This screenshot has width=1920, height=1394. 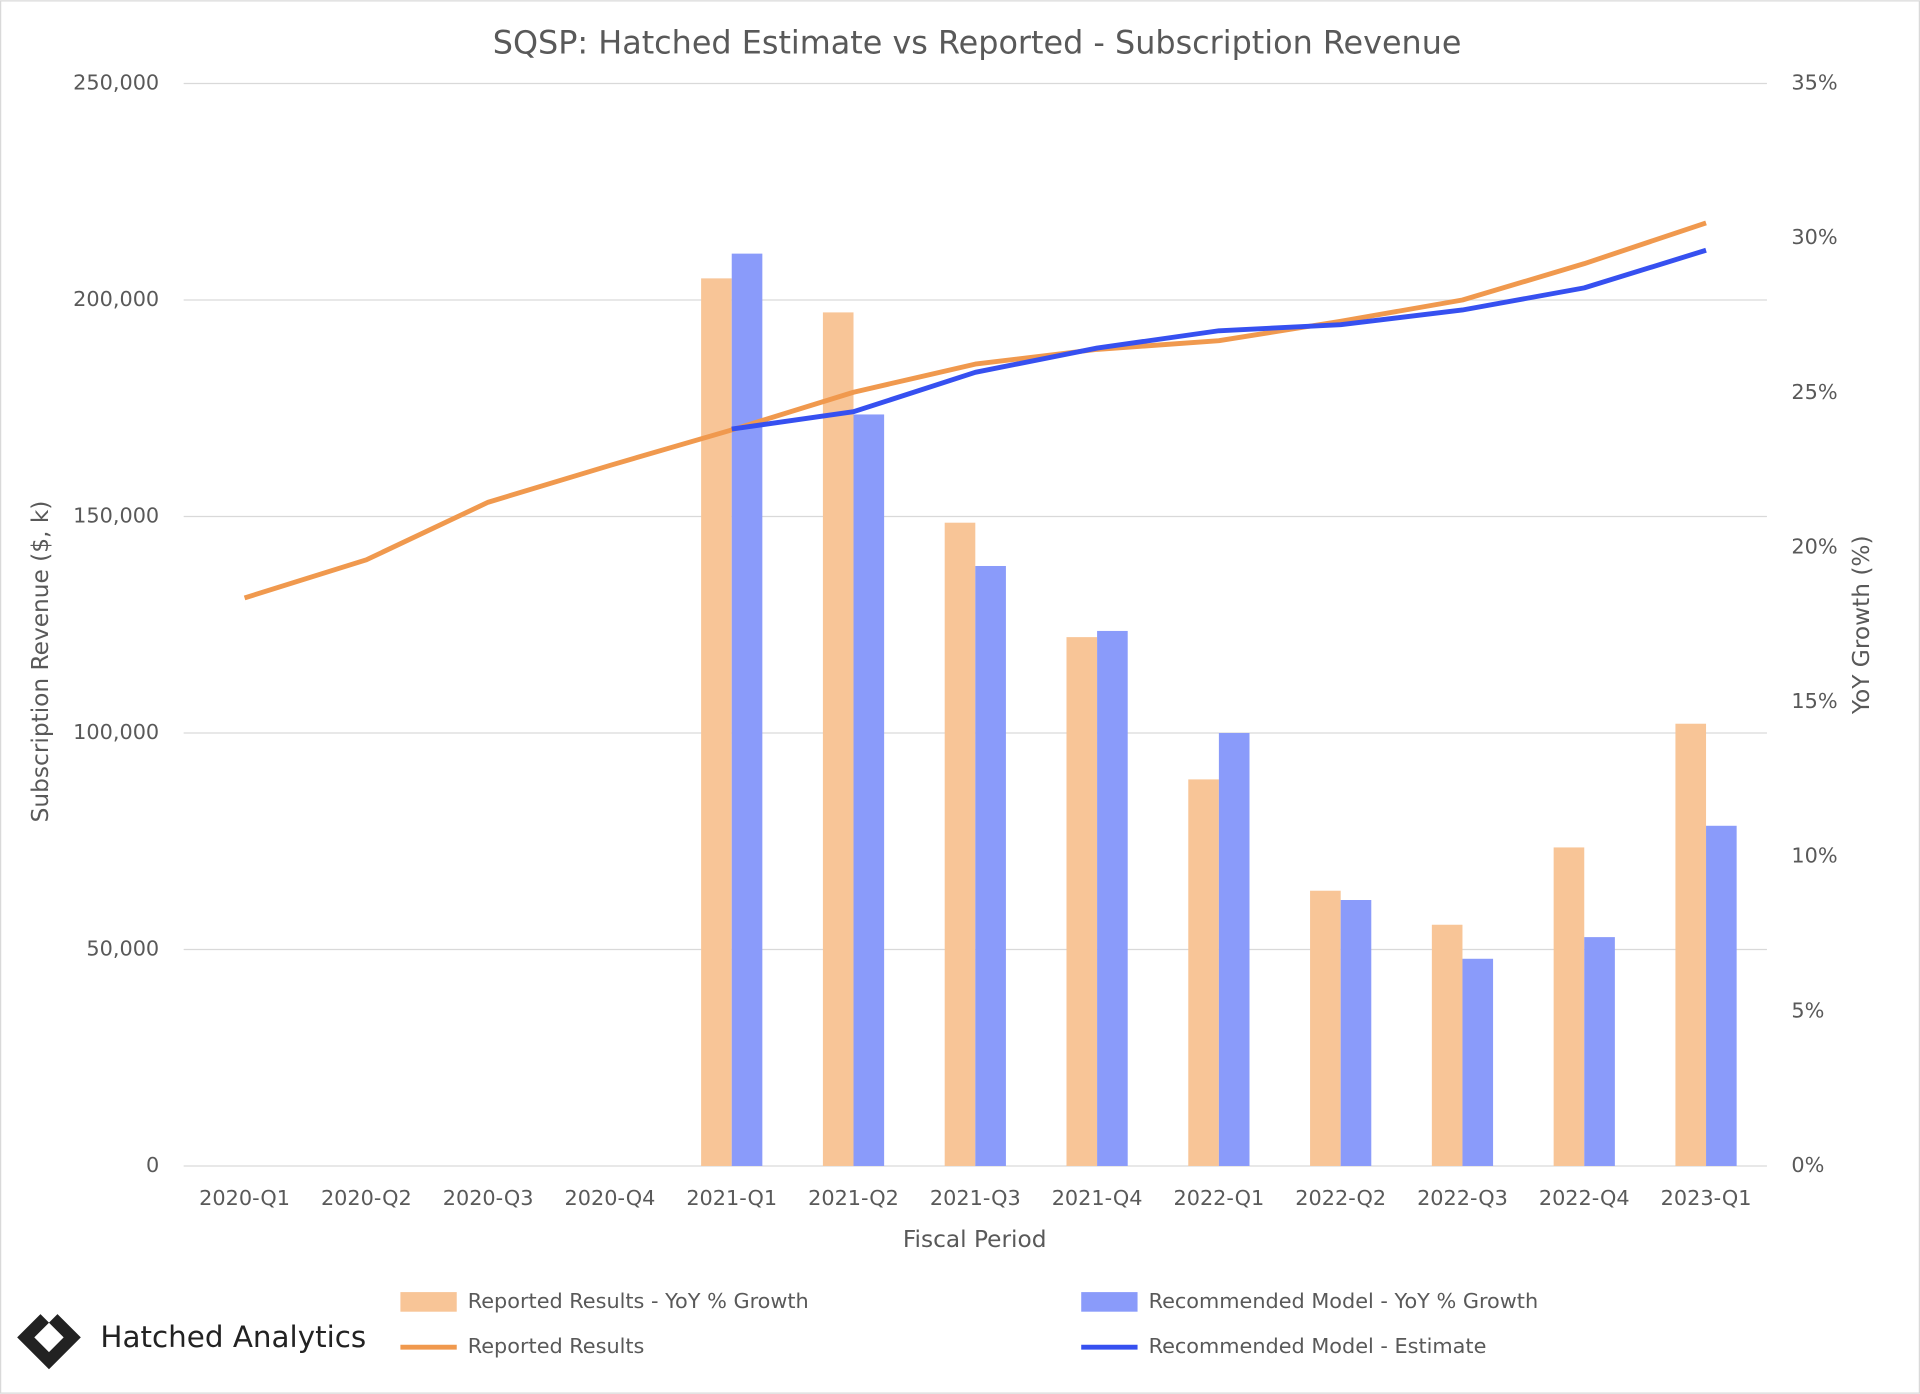 What do you see at coordinates (1706, 1198) in the screenshot?
I see `x-tick-label: 2023-Q1` at bounding box center [1706, 1198].